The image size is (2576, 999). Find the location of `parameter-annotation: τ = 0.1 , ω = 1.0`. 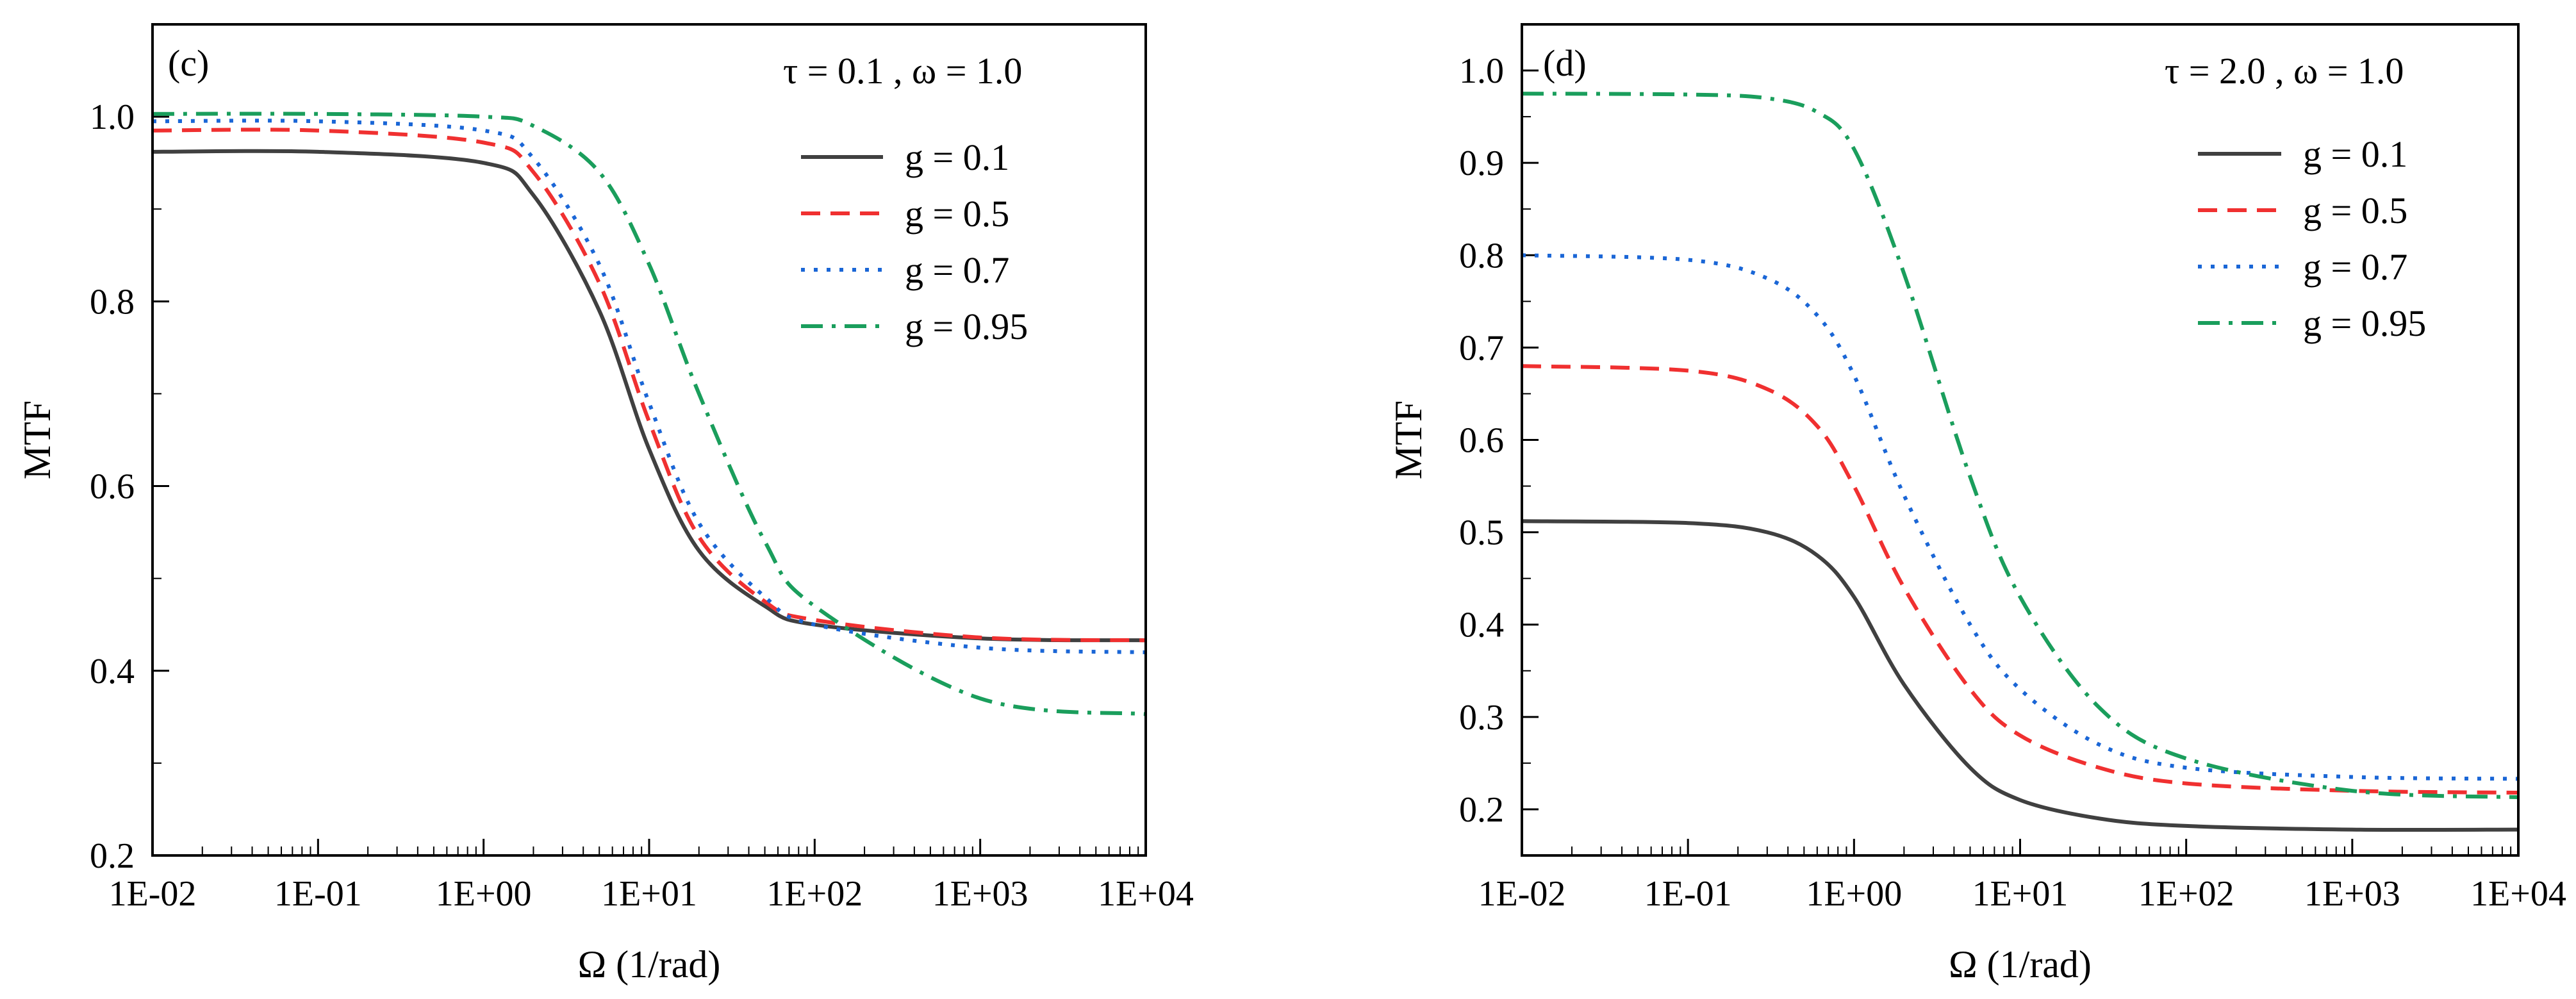

parameter-annotation: τ = 0.1 , ω = 1.0 is located at coordinates (902, 71).